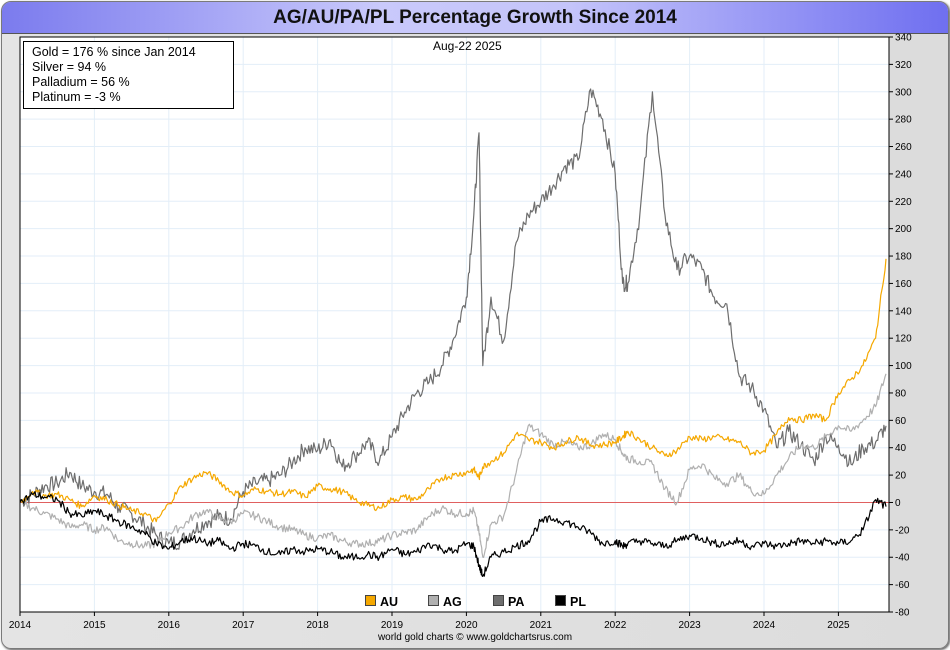  I want to click on x-tick-label: 2019, so click(392, 625).